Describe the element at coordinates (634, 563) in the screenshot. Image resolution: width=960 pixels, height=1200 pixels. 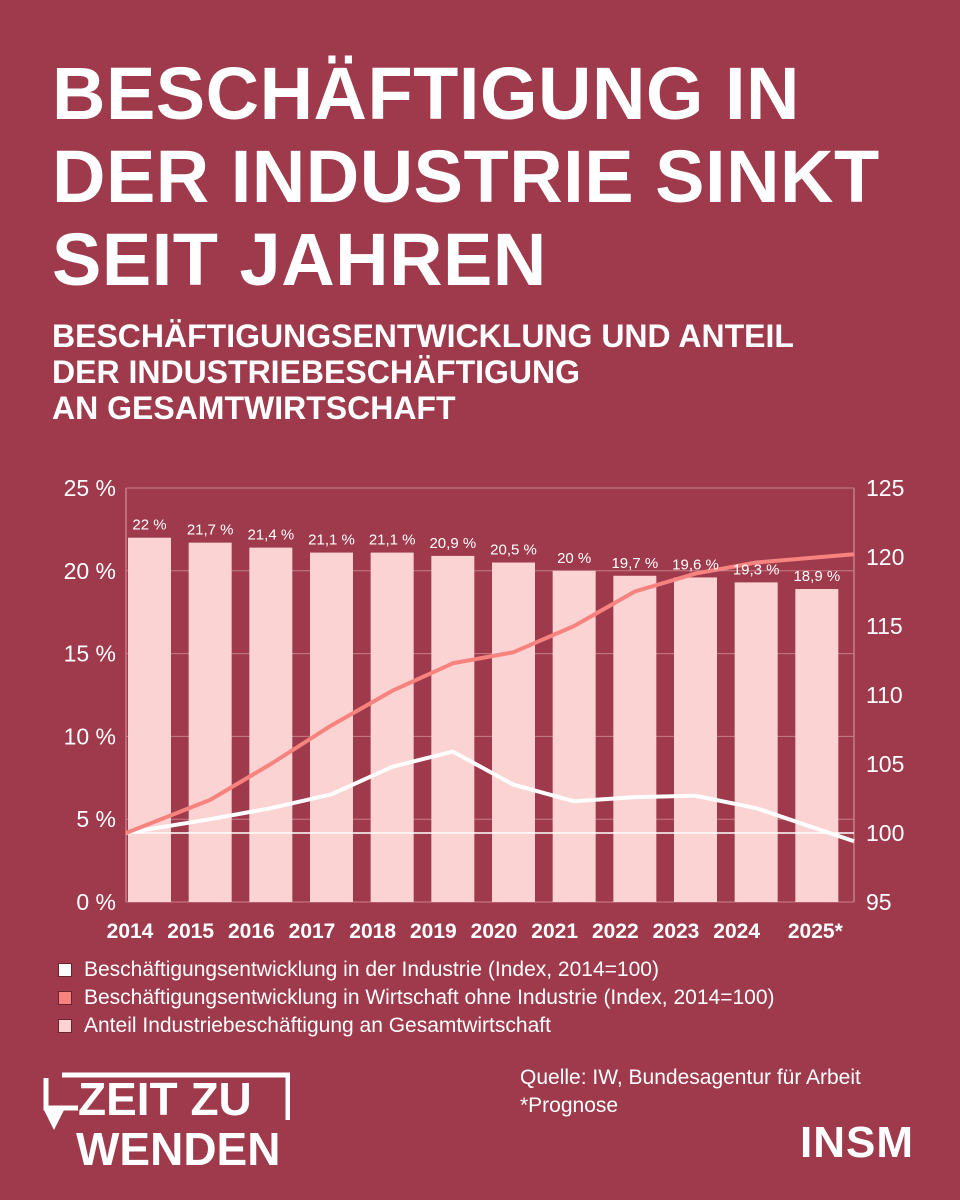
I see `bar-value-label: 19,7 %` at that location.